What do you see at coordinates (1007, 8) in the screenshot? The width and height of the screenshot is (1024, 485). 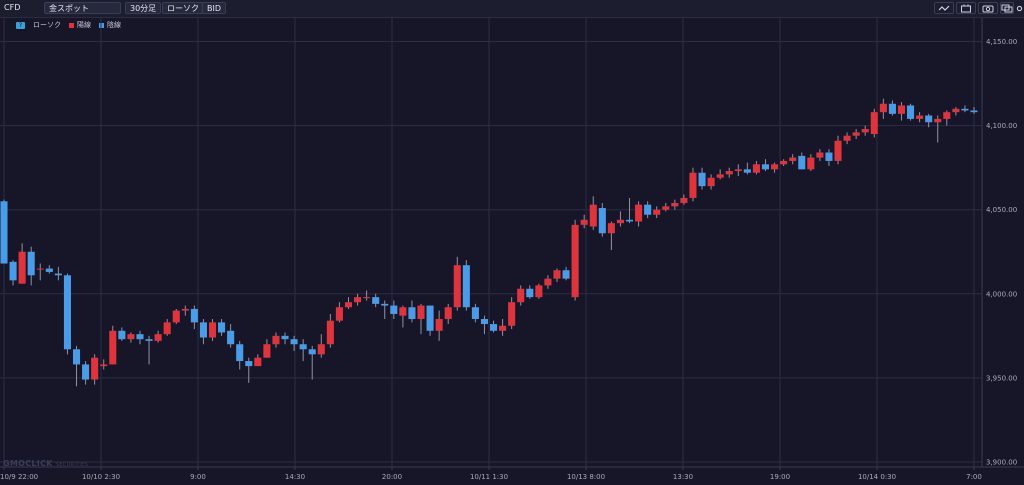 I see `window-icon` at bounding box center [1007, 8].